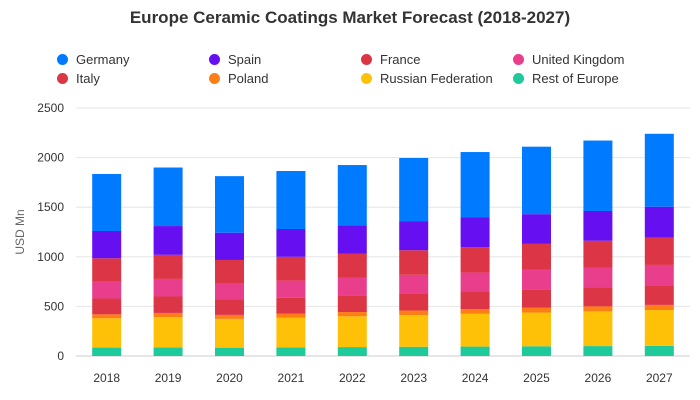 The image size is (700, 400). I want to click on legend-item-france: France, so click(390, 59).